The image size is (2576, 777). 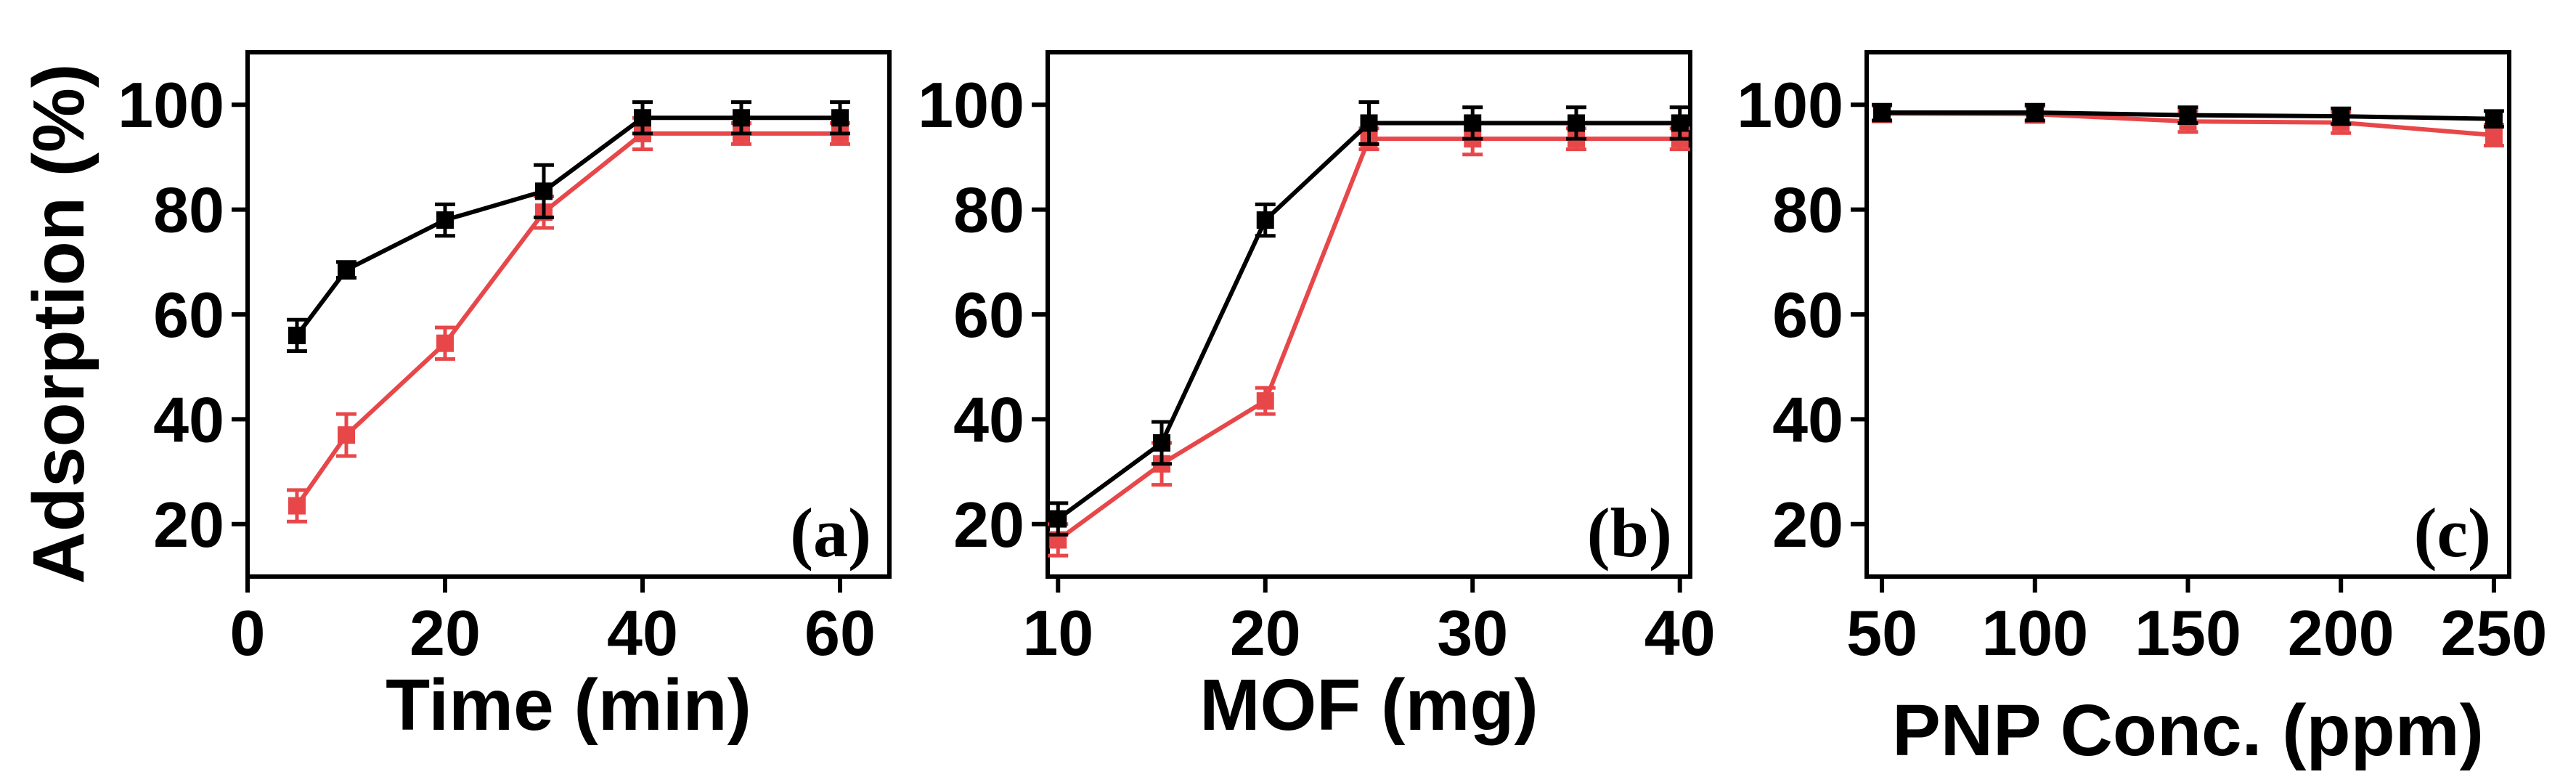 What do you see at coordinates (2188, 730) in the screenshot?
I see `x-axis-label: PNP Conc. (ppm)` at bounding box center [2188, 730].